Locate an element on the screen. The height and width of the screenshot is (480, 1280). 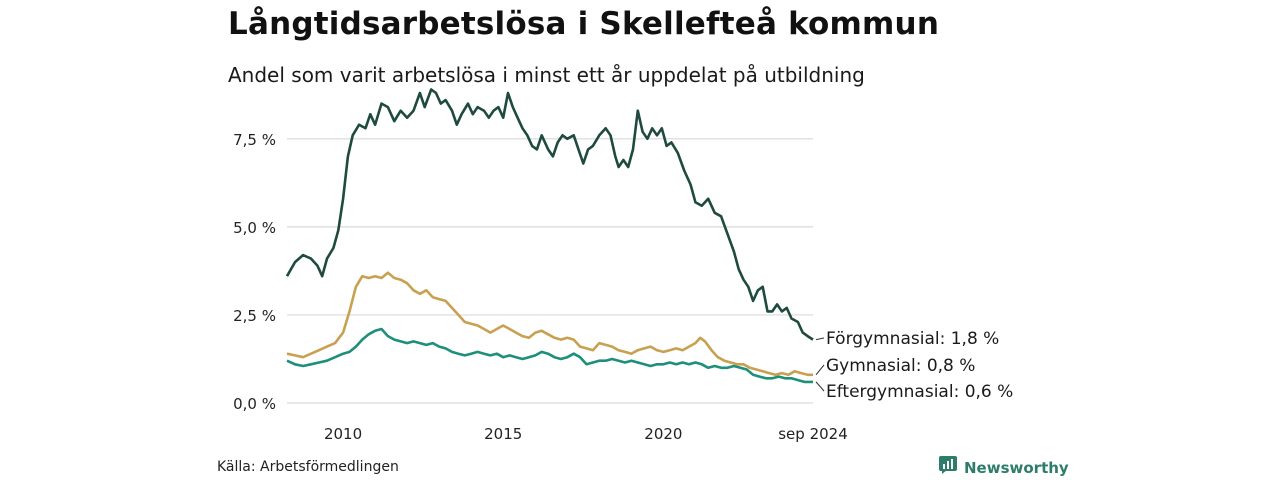
y-tick-label: 0,0 % is located at coordinates (254, 404).